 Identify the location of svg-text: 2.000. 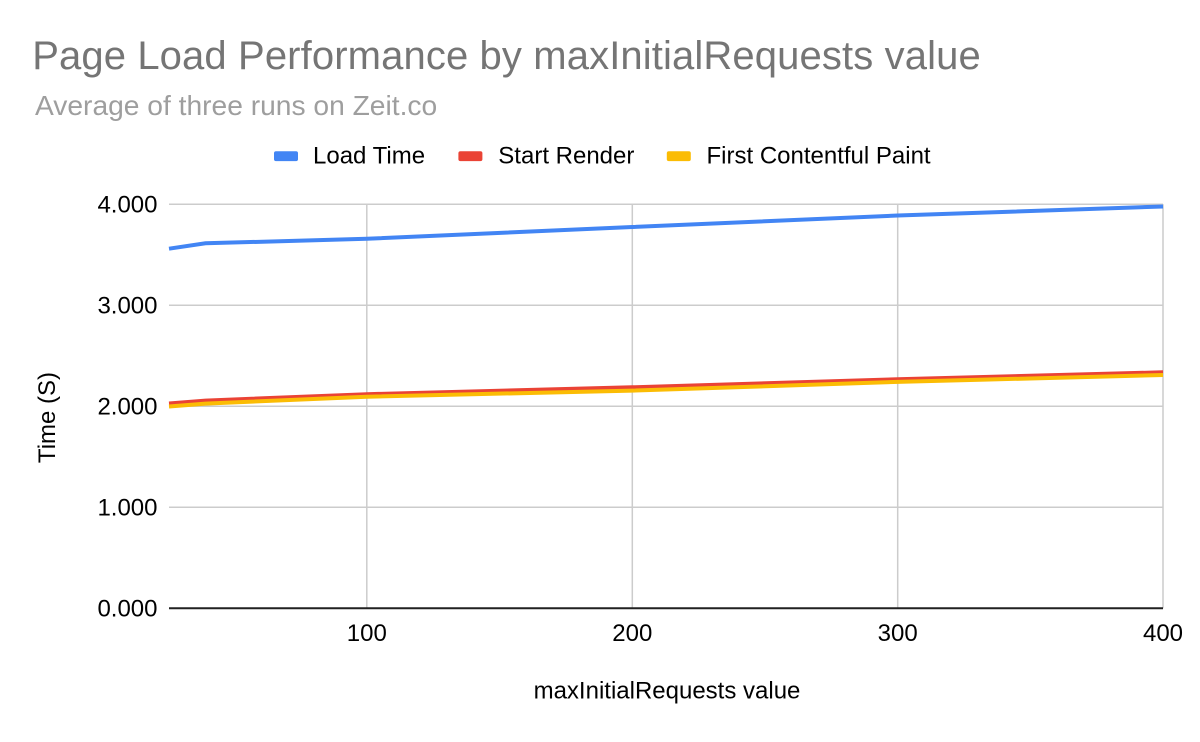
(127, 407).